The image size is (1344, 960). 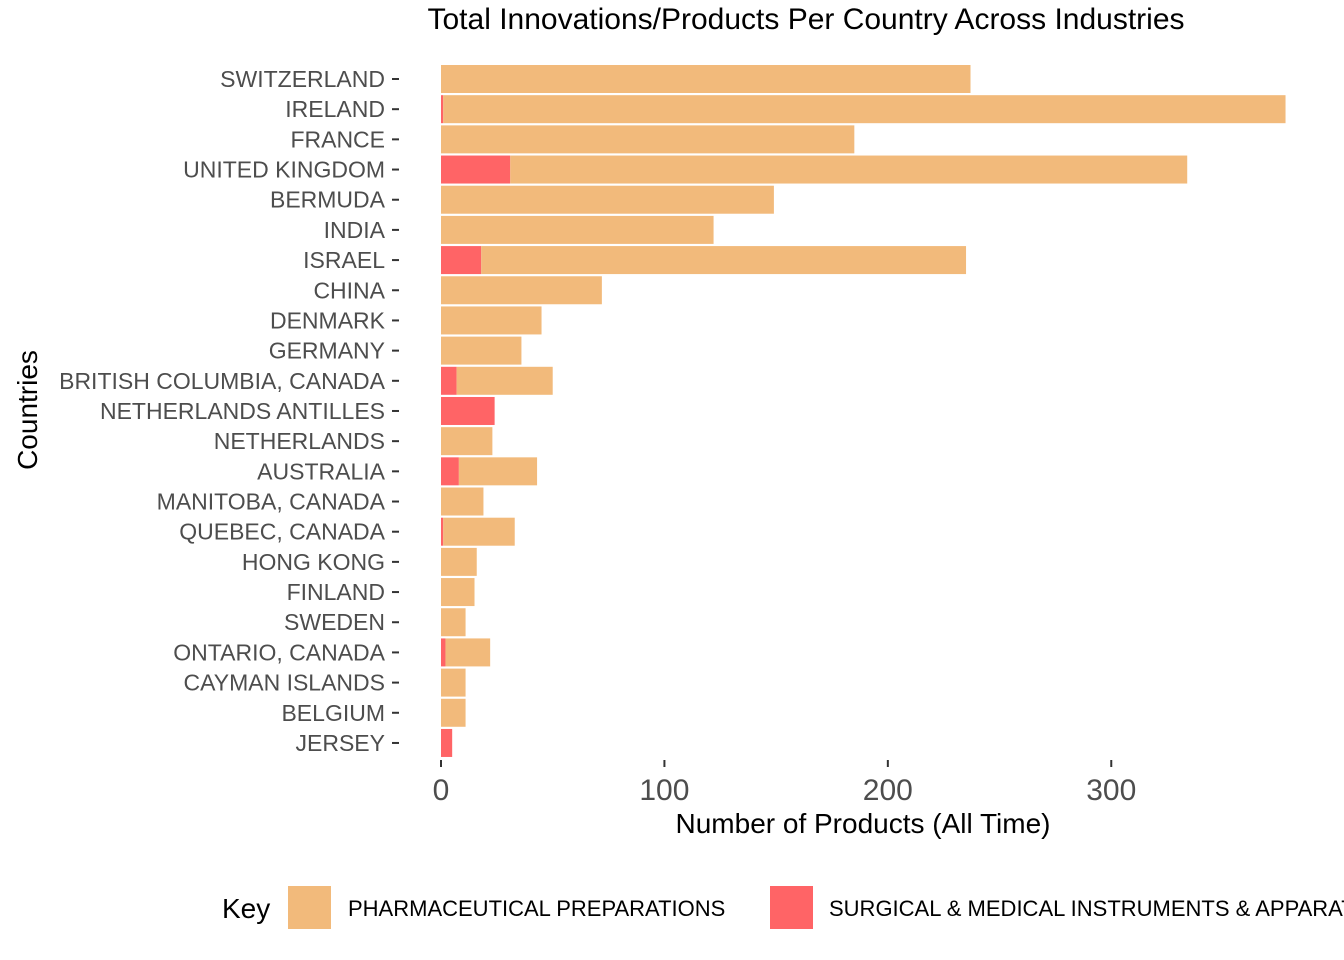 I want to click on bar-india-pharmaceutical-prepa, so click(x=577, y=229).